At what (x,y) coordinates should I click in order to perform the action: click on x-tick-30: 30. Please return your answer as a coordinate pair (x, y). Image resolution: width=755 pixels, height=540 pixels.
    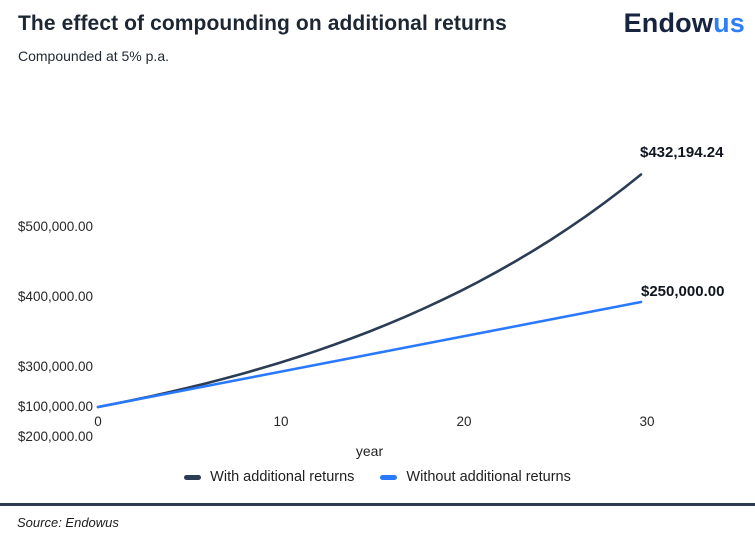
    Looking at the image, I should click on (647, 421).